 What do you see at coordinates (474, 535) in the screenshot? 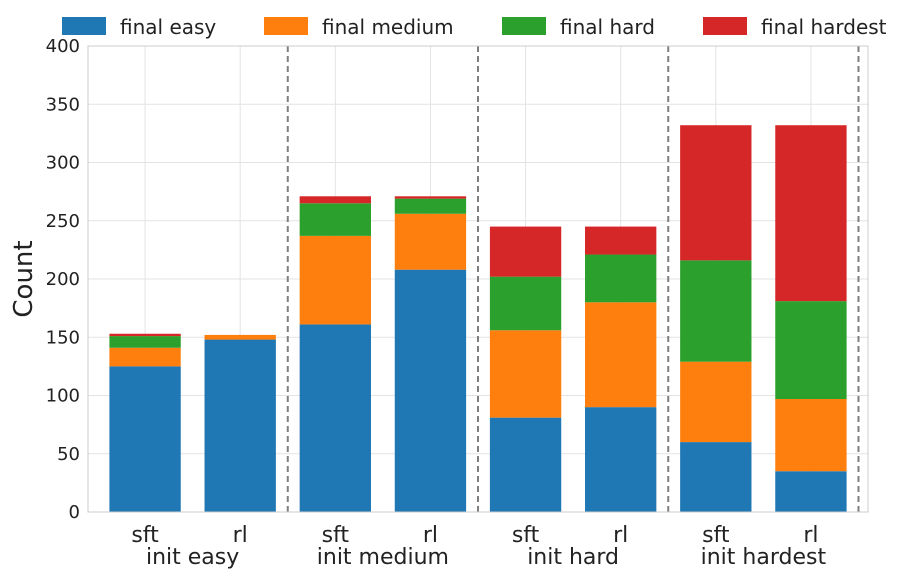
I see `x-axis-ticks: sft rl sft rl sft rl sft rl` at bounding box center [474, 535].